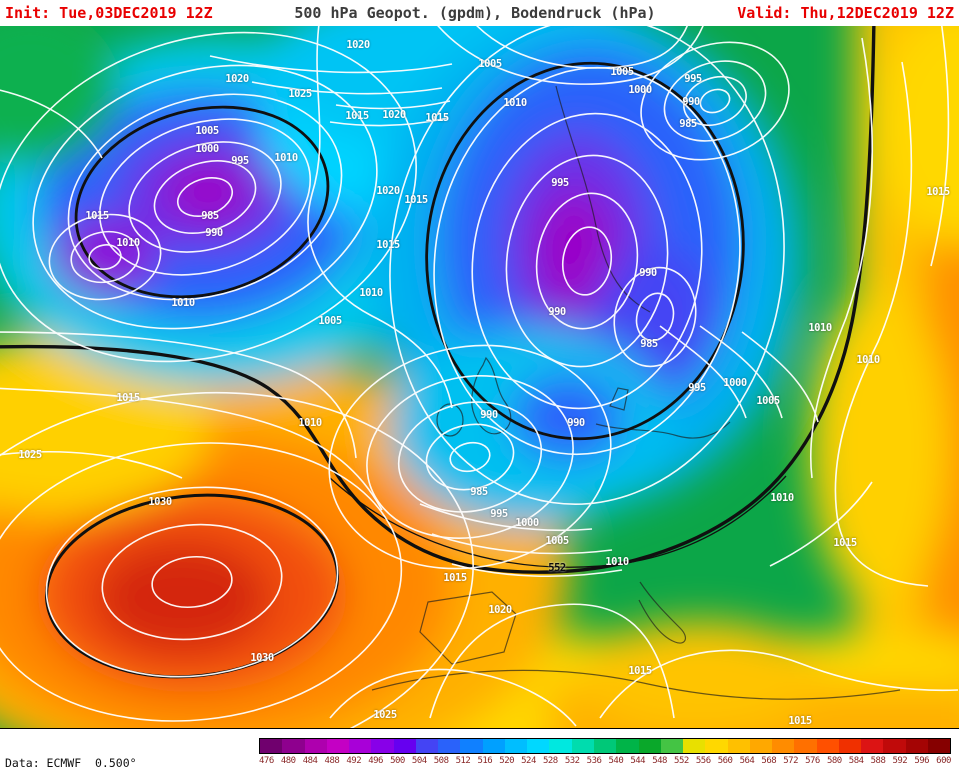 The image size is (959, 770). I want to click on colorbar-tick-label: 476, so click(266, 761).